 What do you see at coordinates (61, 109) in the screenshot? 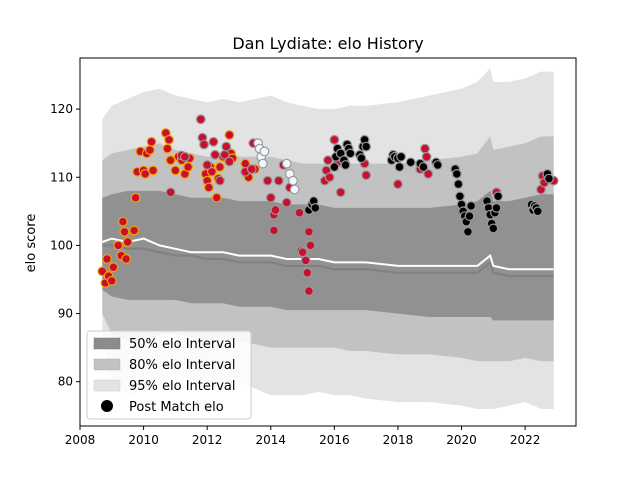
I see `y-tick-label: 120` at bounding box center [61, 109].